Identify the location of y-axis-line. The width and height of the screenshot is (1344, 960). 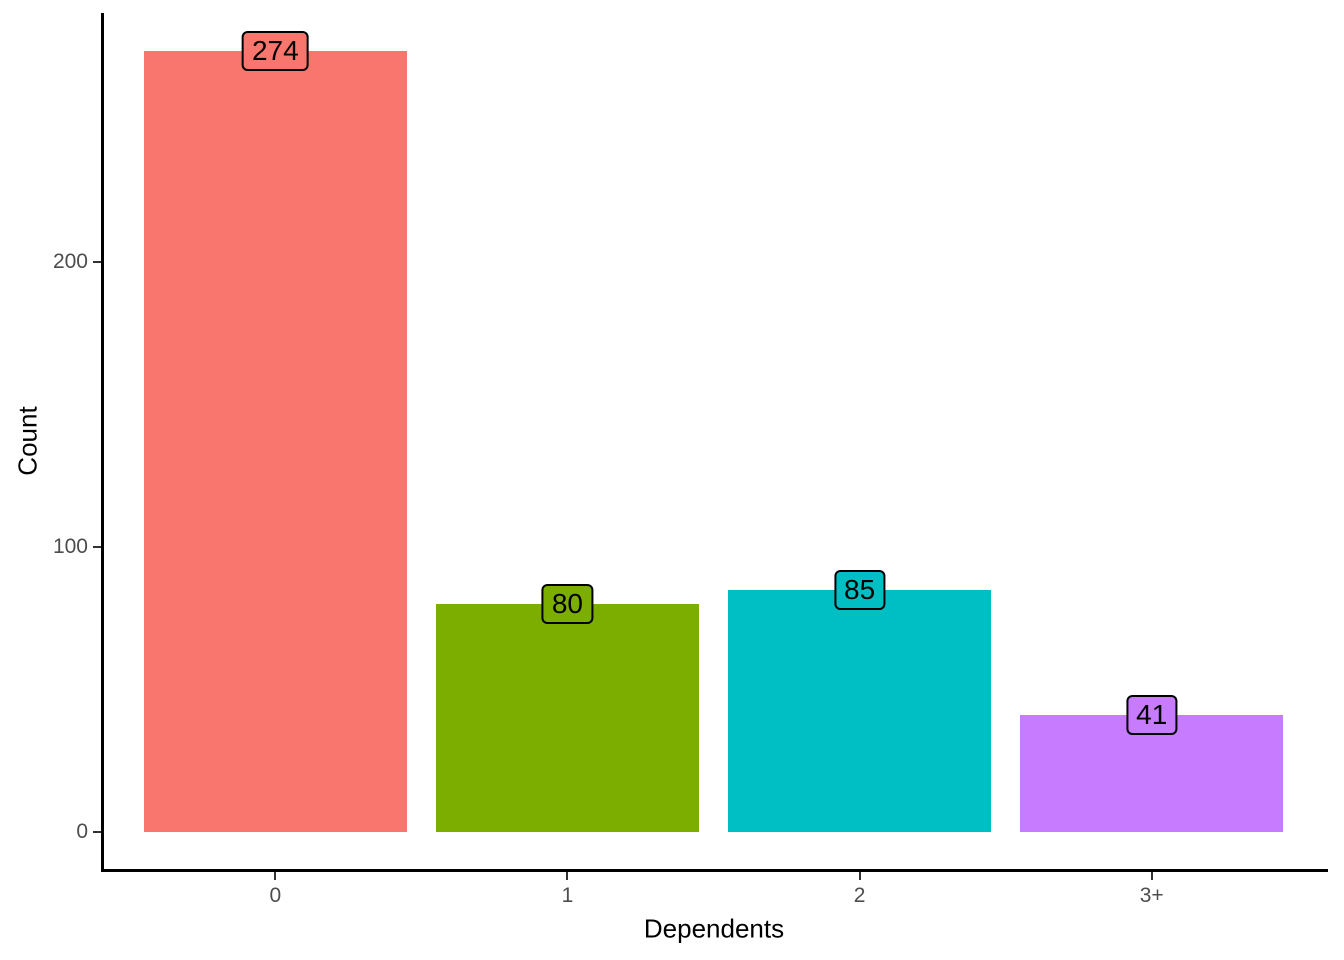
(102, 442).